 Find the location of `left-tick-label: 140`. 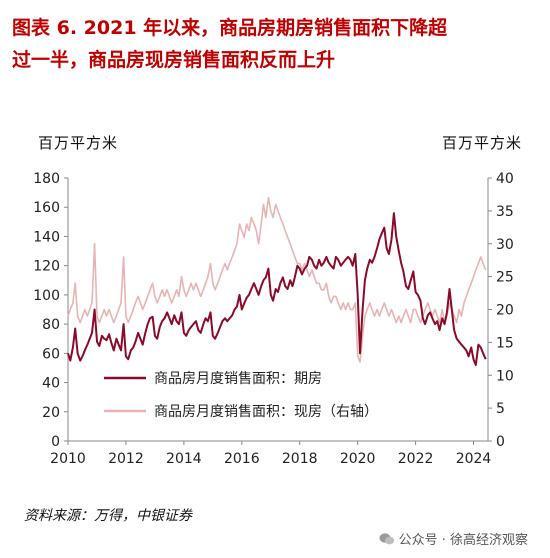

left-tick-label: 140 is located at coordinates (46, 237).